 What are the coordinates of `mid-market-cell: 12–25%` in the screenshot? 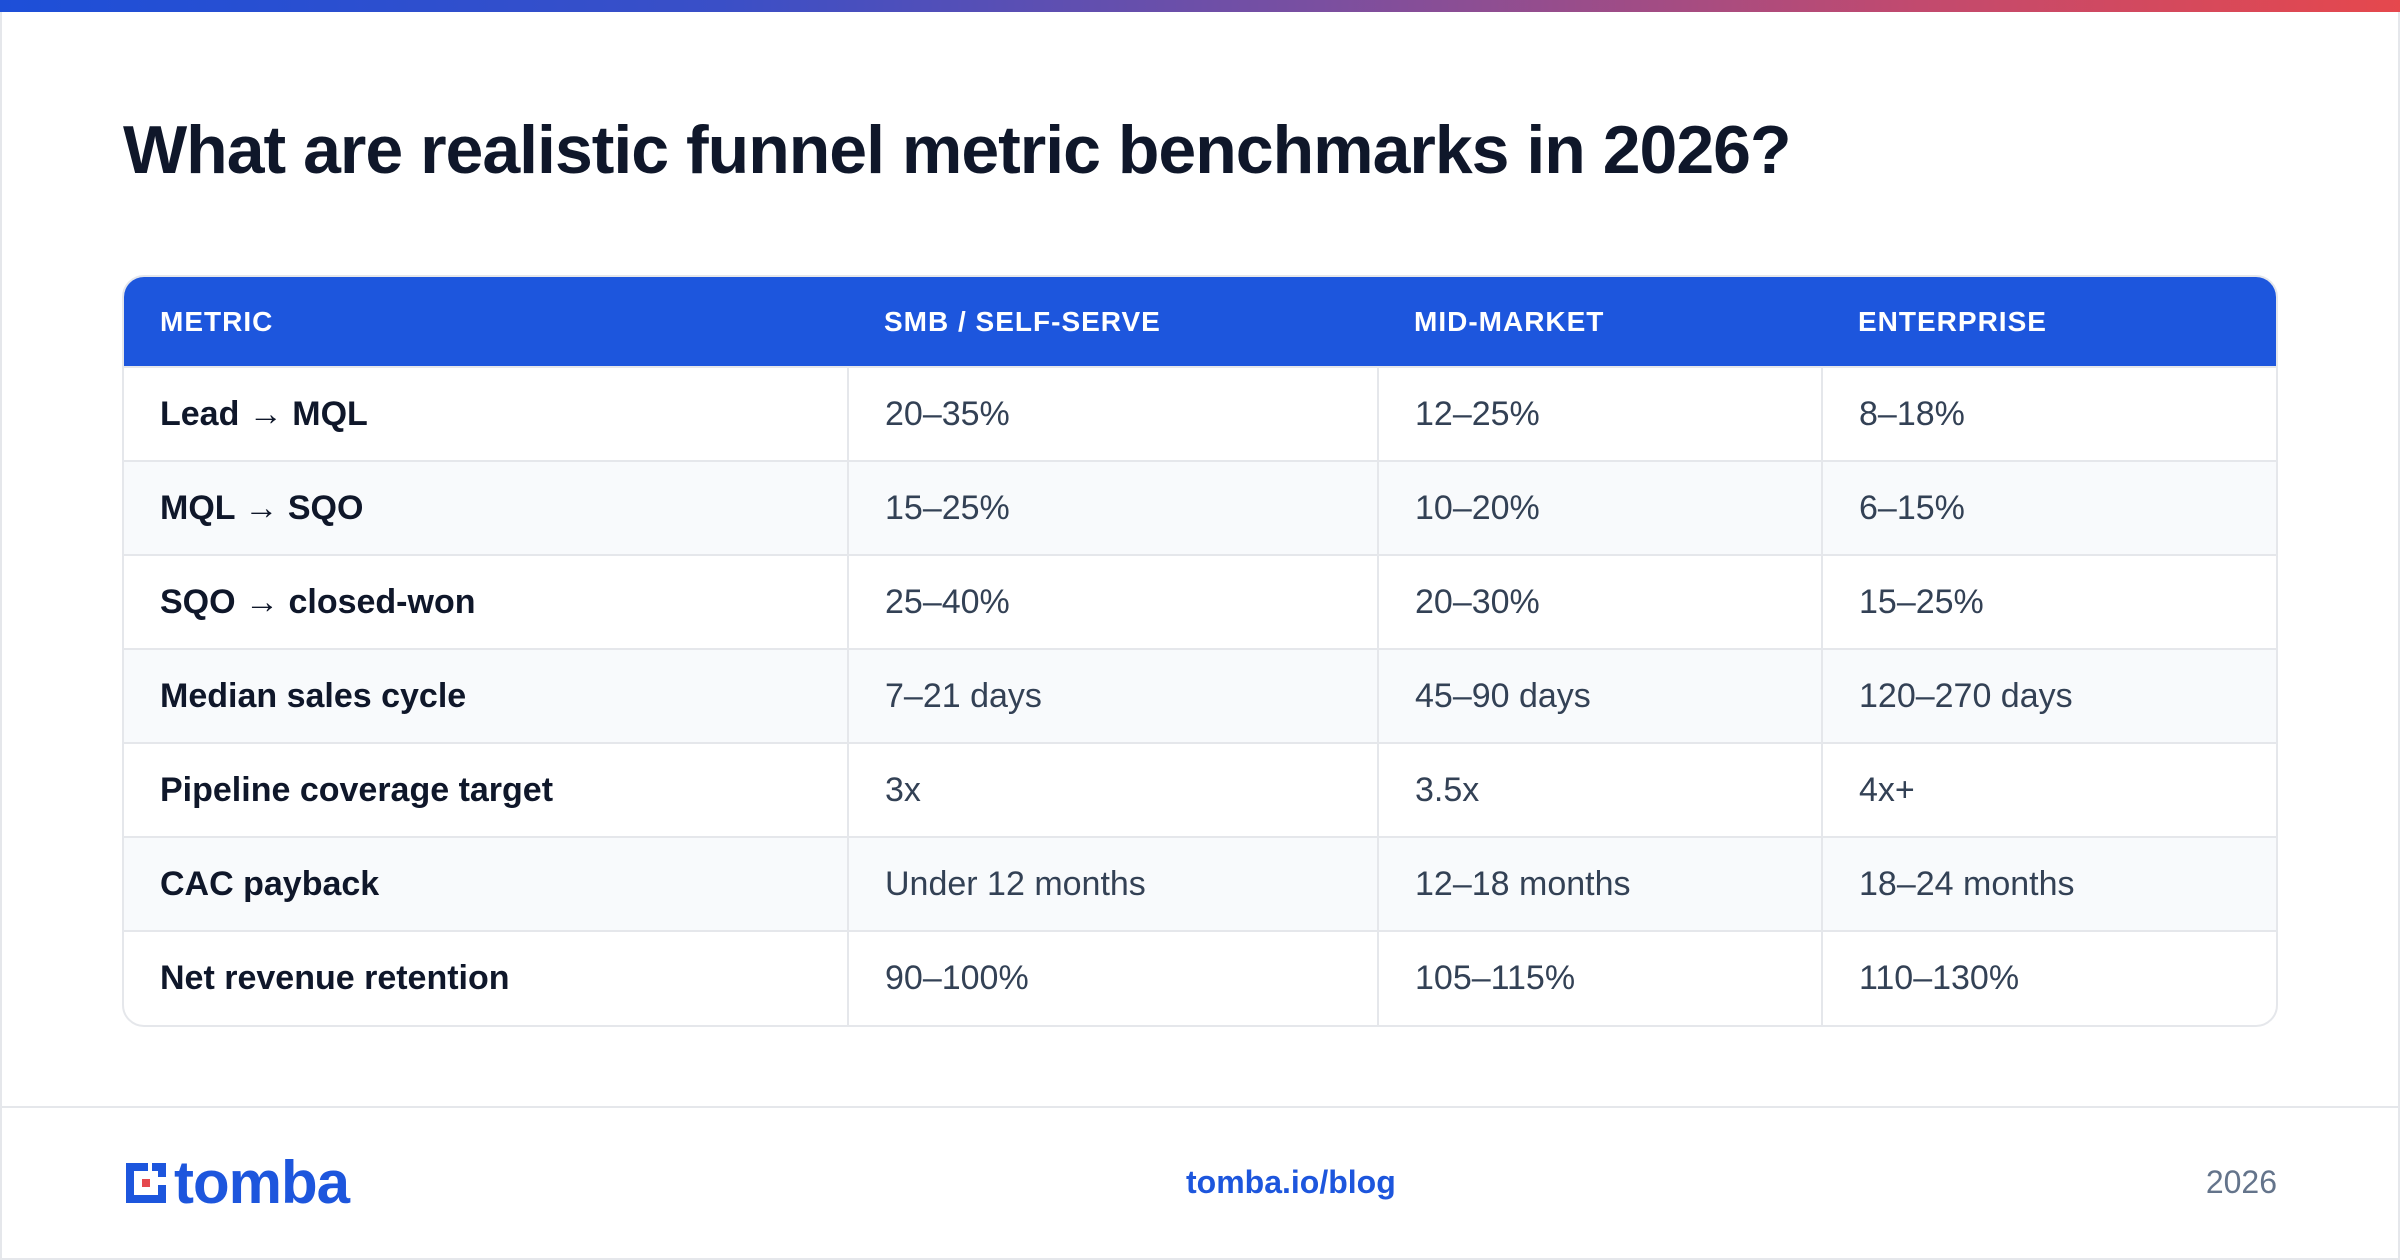 It's located at (1599, 413).